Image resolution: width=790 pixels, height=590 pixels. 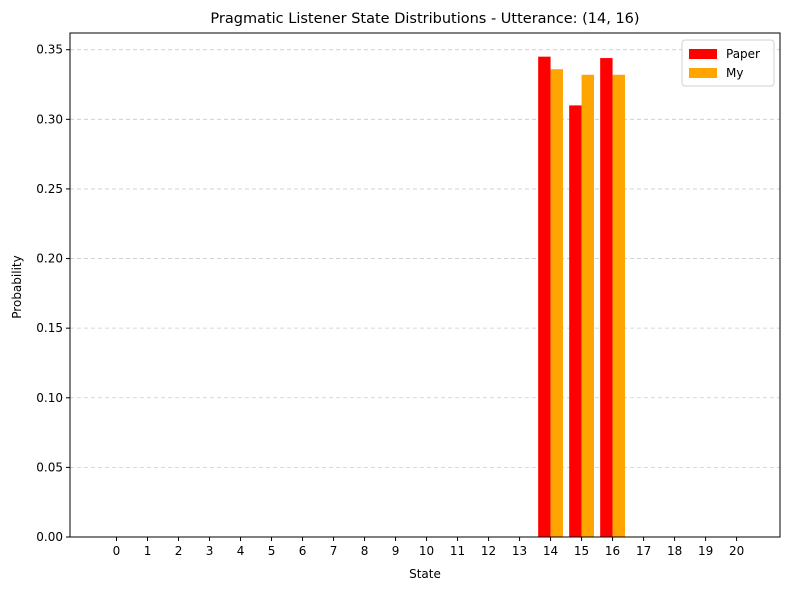 I want to click on x-tick-label: 1, so click(x=148, y=551).